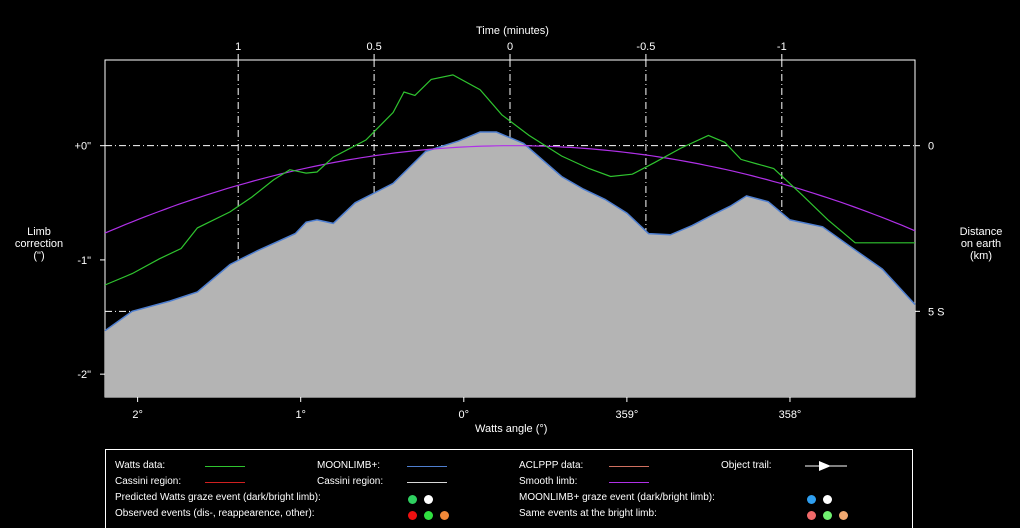  What do you see at coordinates (444, 515) in the screenshot?
I see `observed-other-dot` at bounding box center [444, 515].